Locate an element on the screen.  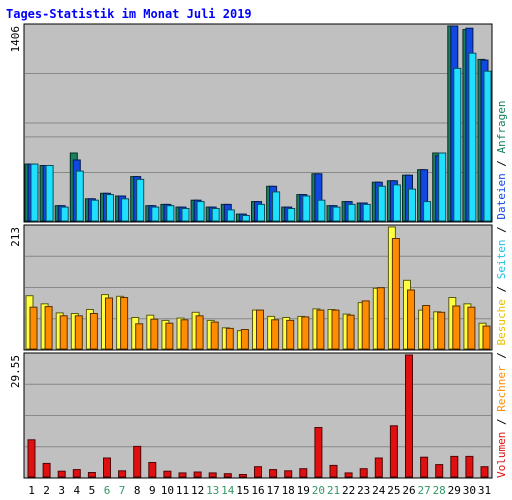
chart-title: Tages-Statistik im Monat Juli 2019 is located at coordinates (129, 14).